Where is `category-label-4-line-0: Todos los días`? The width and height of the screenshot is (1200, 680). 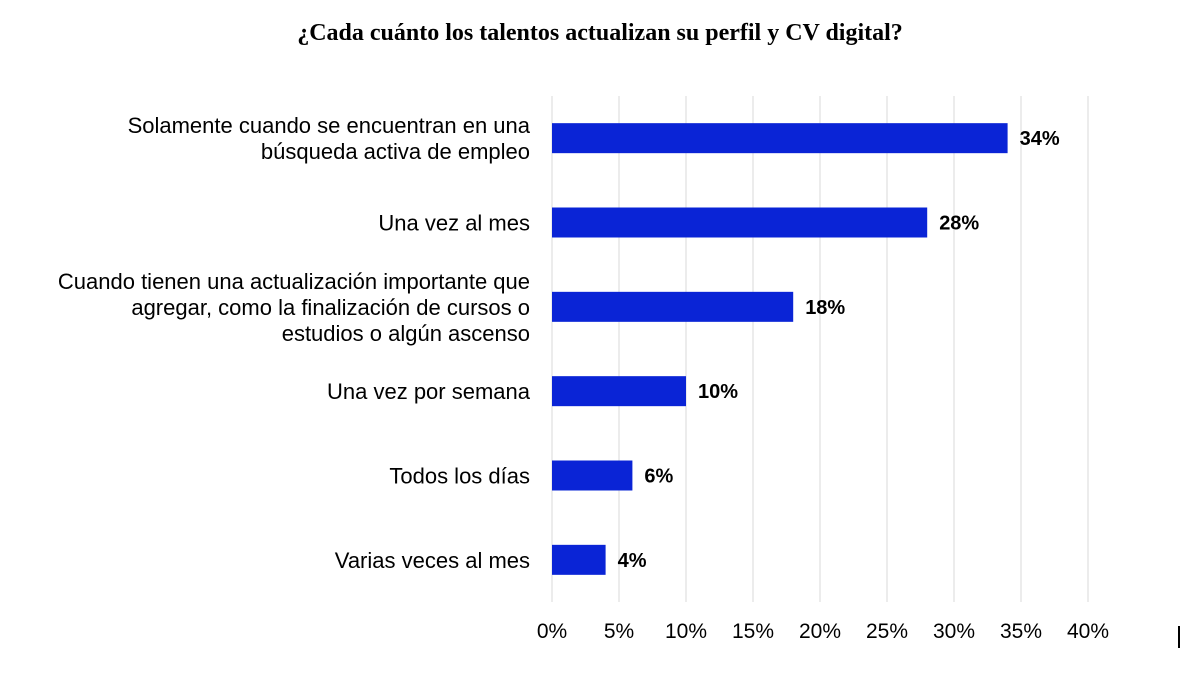 category-label-4-line-0: Todos los días is located at coordinates (459, 476).